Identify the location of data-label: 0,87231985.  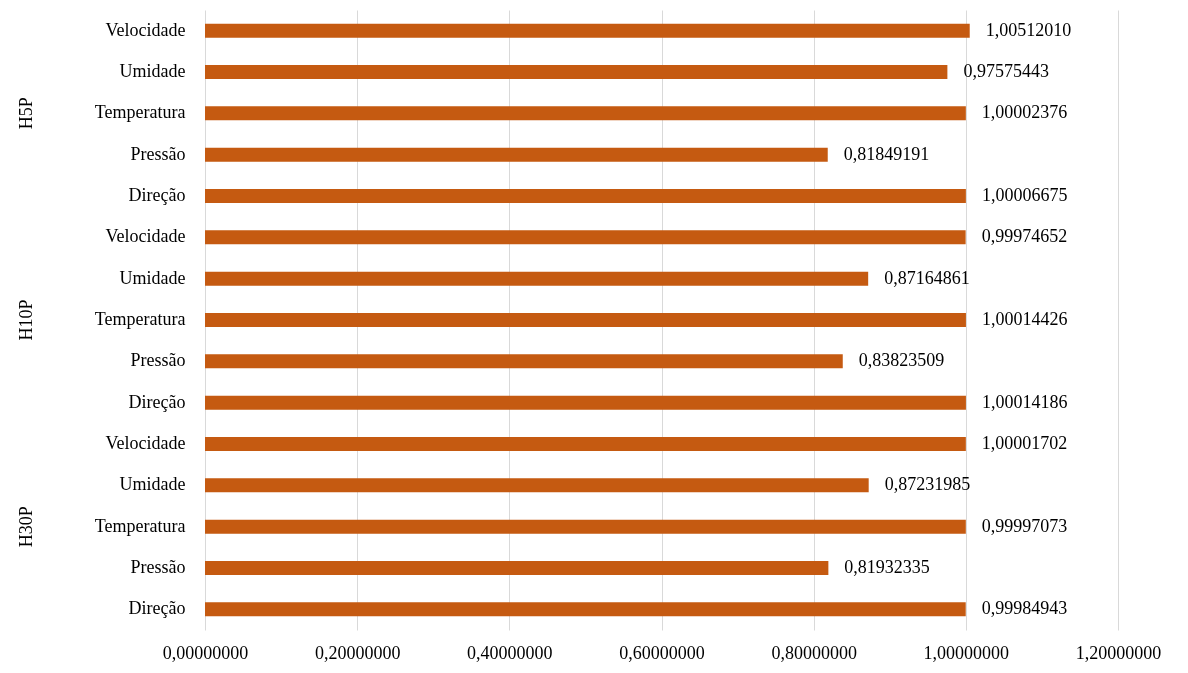
(927, 484).